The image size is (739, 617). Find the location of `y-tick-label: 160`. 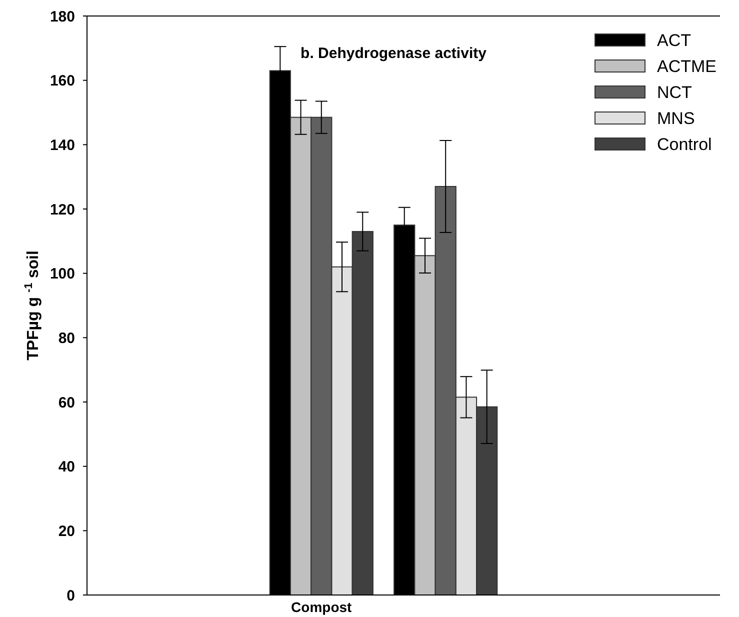

y-tick-label: 160 is located at coordinates (62, 81).